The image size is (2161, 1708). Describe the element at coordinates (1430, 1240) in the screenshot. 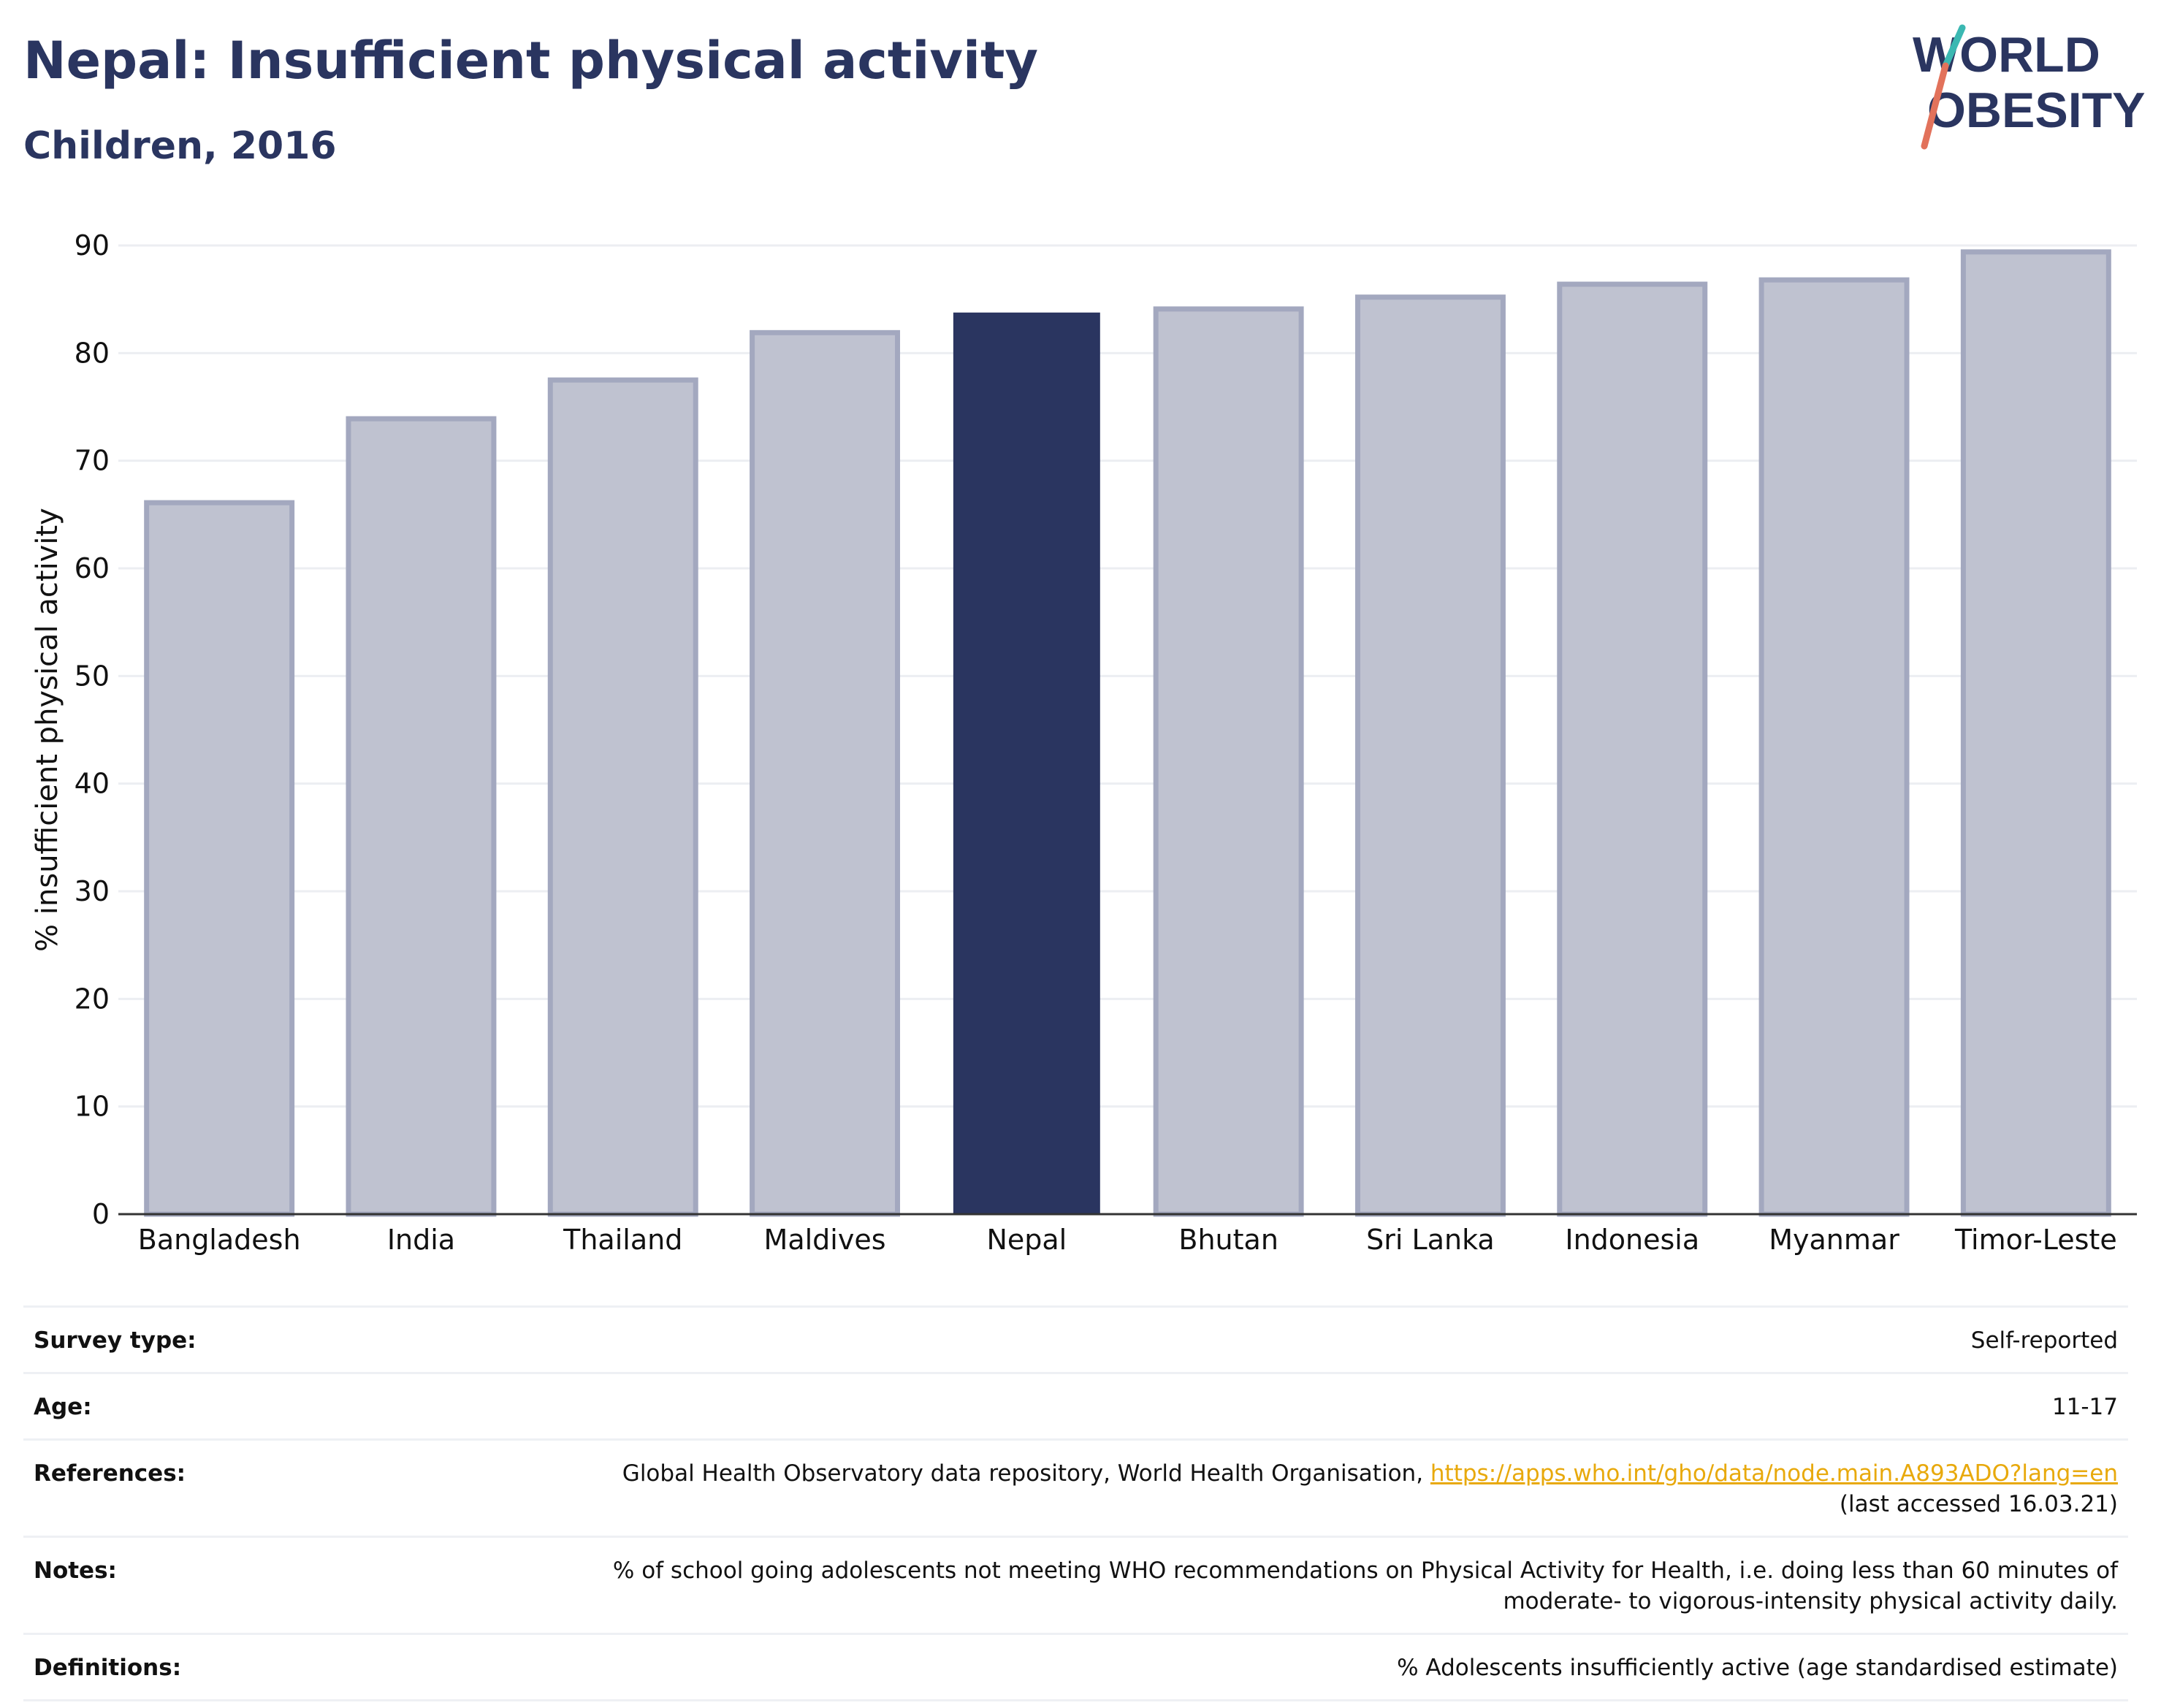

I see `x-tick-label: Sri Lanka` at that location.